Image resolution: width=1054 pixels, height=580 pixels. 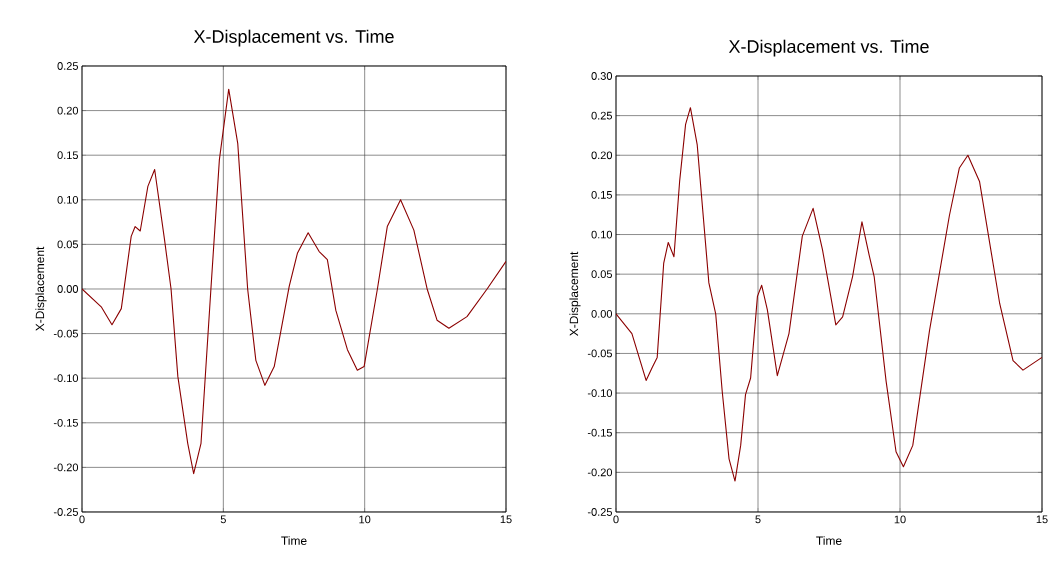 What do you see at coordinates (602, 76) in the screenshot?
I see `y-tick-label: 0.30` at bounding box center [602, 76].